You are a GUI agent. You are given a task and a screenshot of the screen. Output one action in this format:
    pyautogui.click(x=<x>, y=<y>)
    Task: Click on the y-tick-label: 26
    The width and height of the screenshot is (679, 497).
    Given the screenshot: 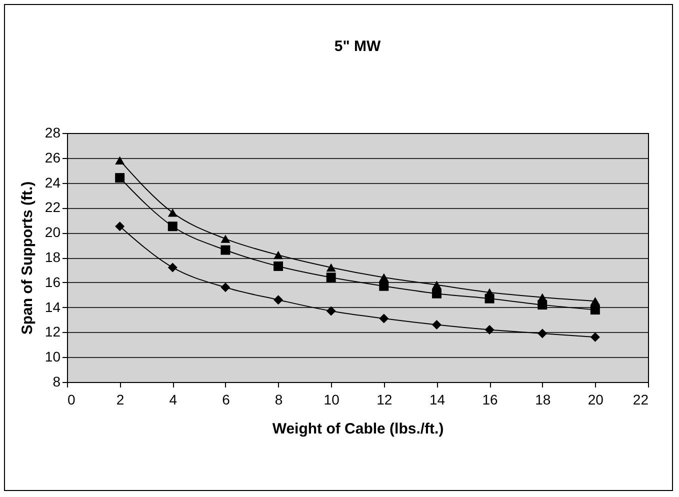 What is the action you would take?
    pyautogui.click(x=52, y=157)
    